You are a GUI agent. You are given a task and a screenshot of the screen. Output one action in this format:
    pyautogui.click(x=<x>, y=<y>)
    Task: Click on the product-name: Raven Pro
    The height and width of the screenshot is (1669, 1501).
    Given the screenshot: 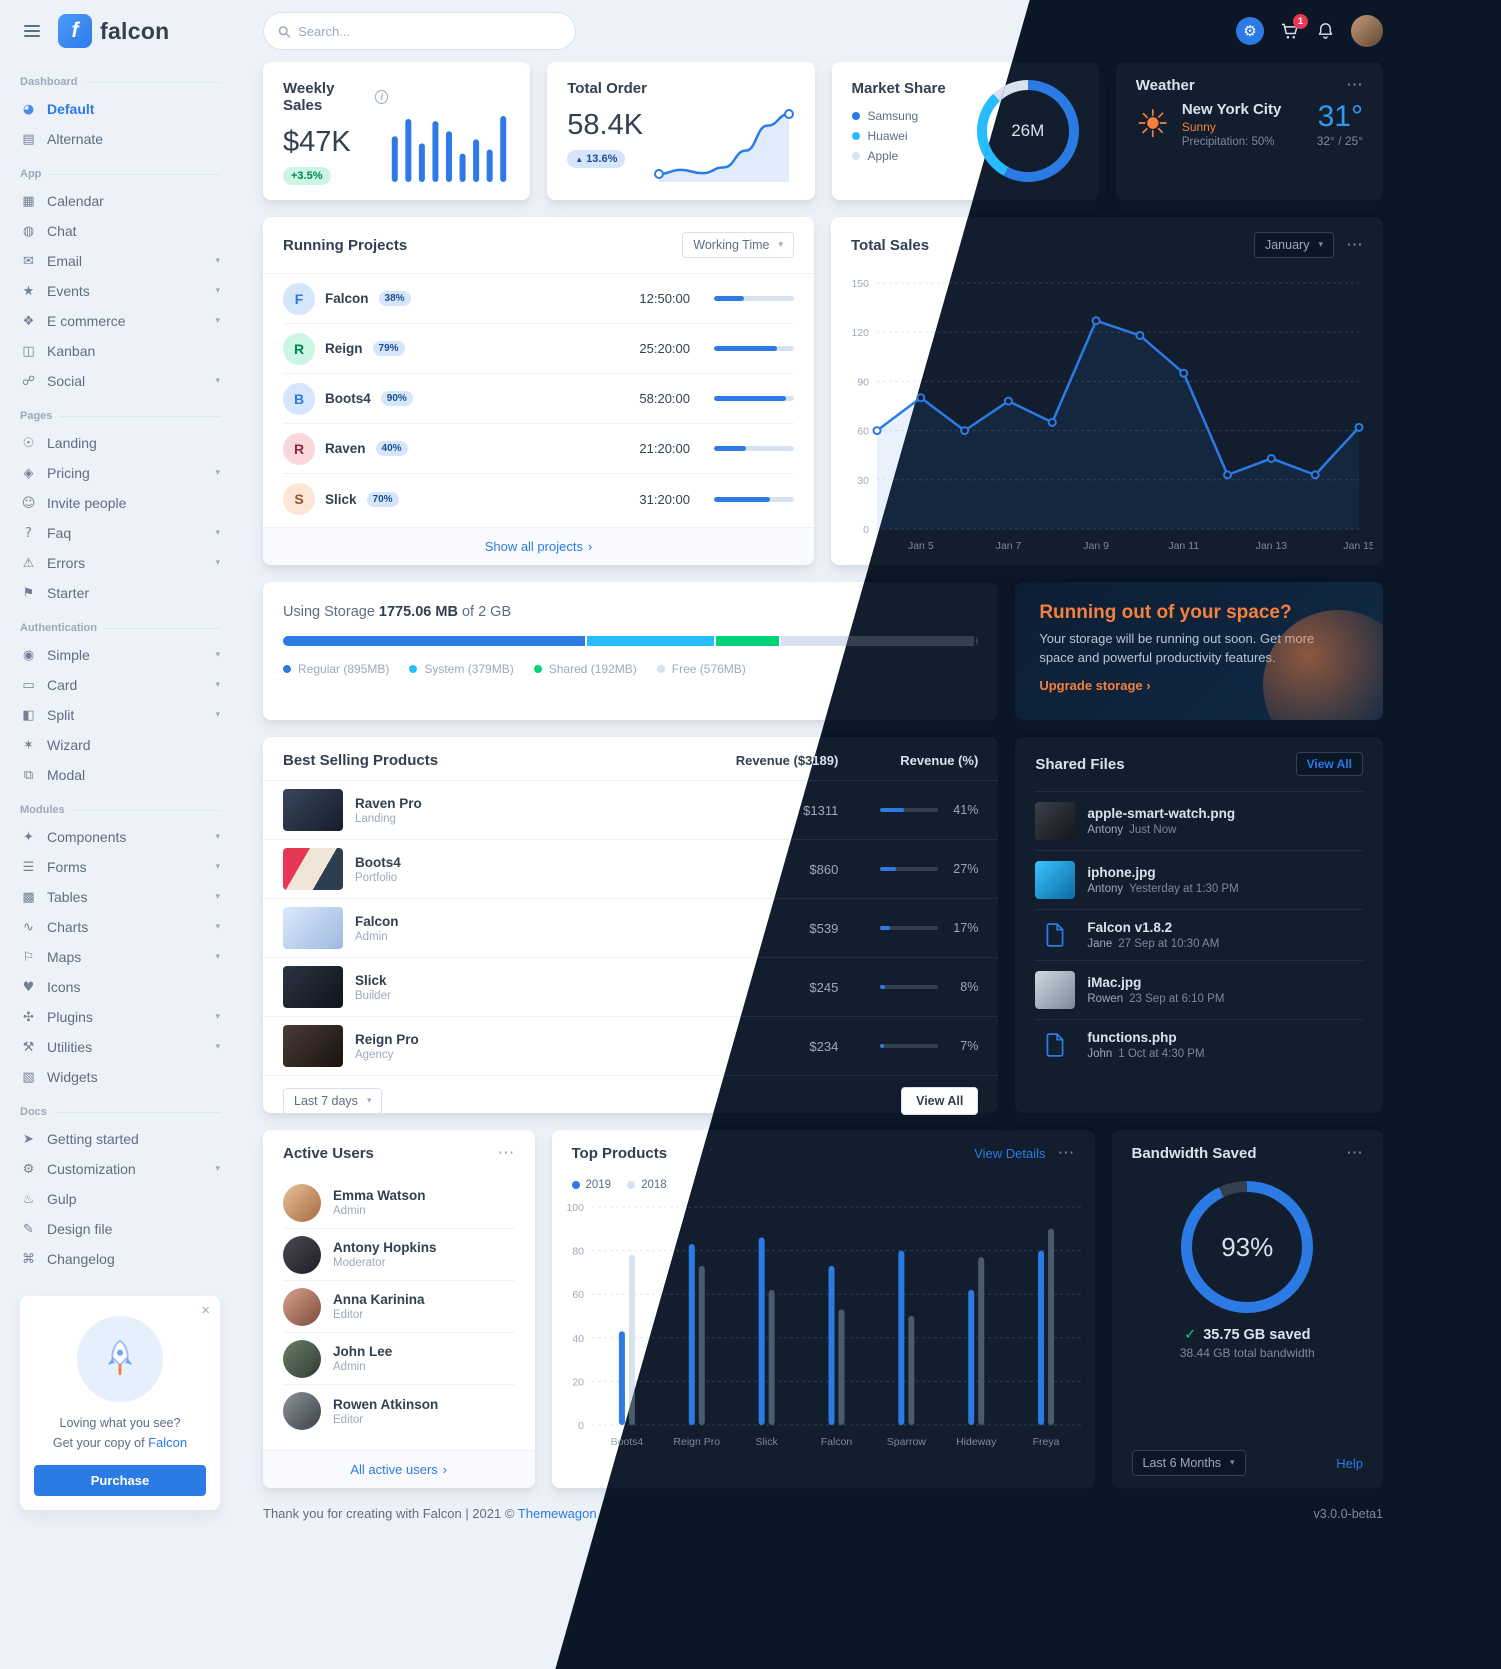 What is the action you would take?
    pyautogui.click(x=388, y=803)
    